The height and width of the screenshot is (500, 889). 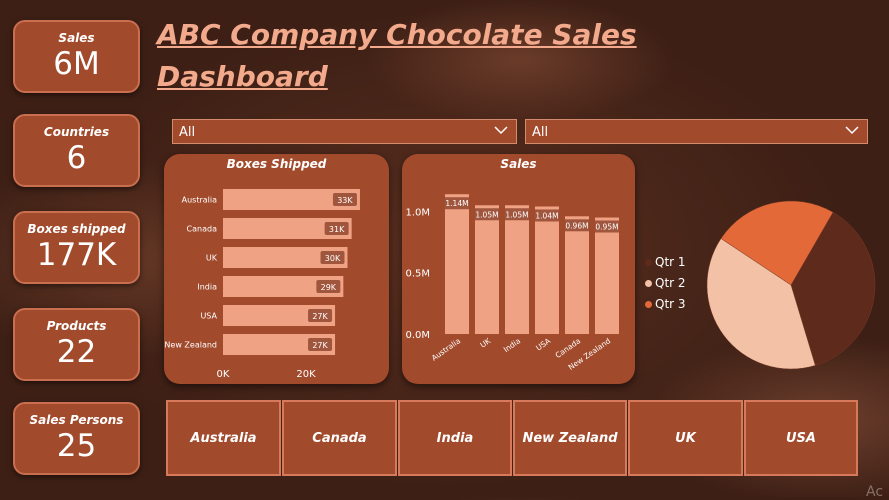 What do you see at coordinates (670, 283) in the screenshot?
I see `legend-label: Qtr 2` at bounding box center [670, 283].